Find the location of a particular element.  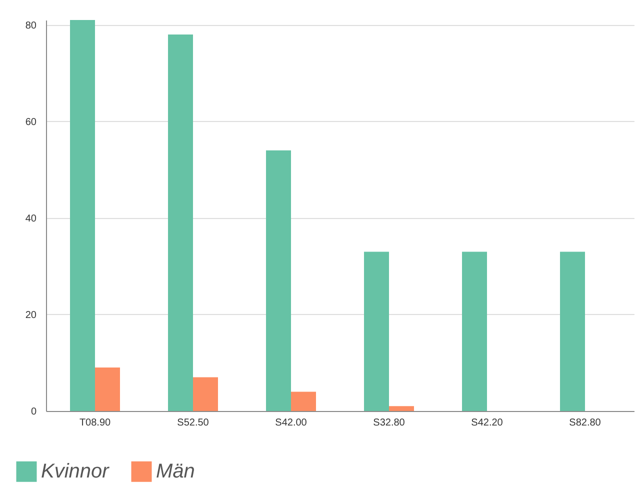

legend-label: Kvinnor is located at coordinates (75, 471).